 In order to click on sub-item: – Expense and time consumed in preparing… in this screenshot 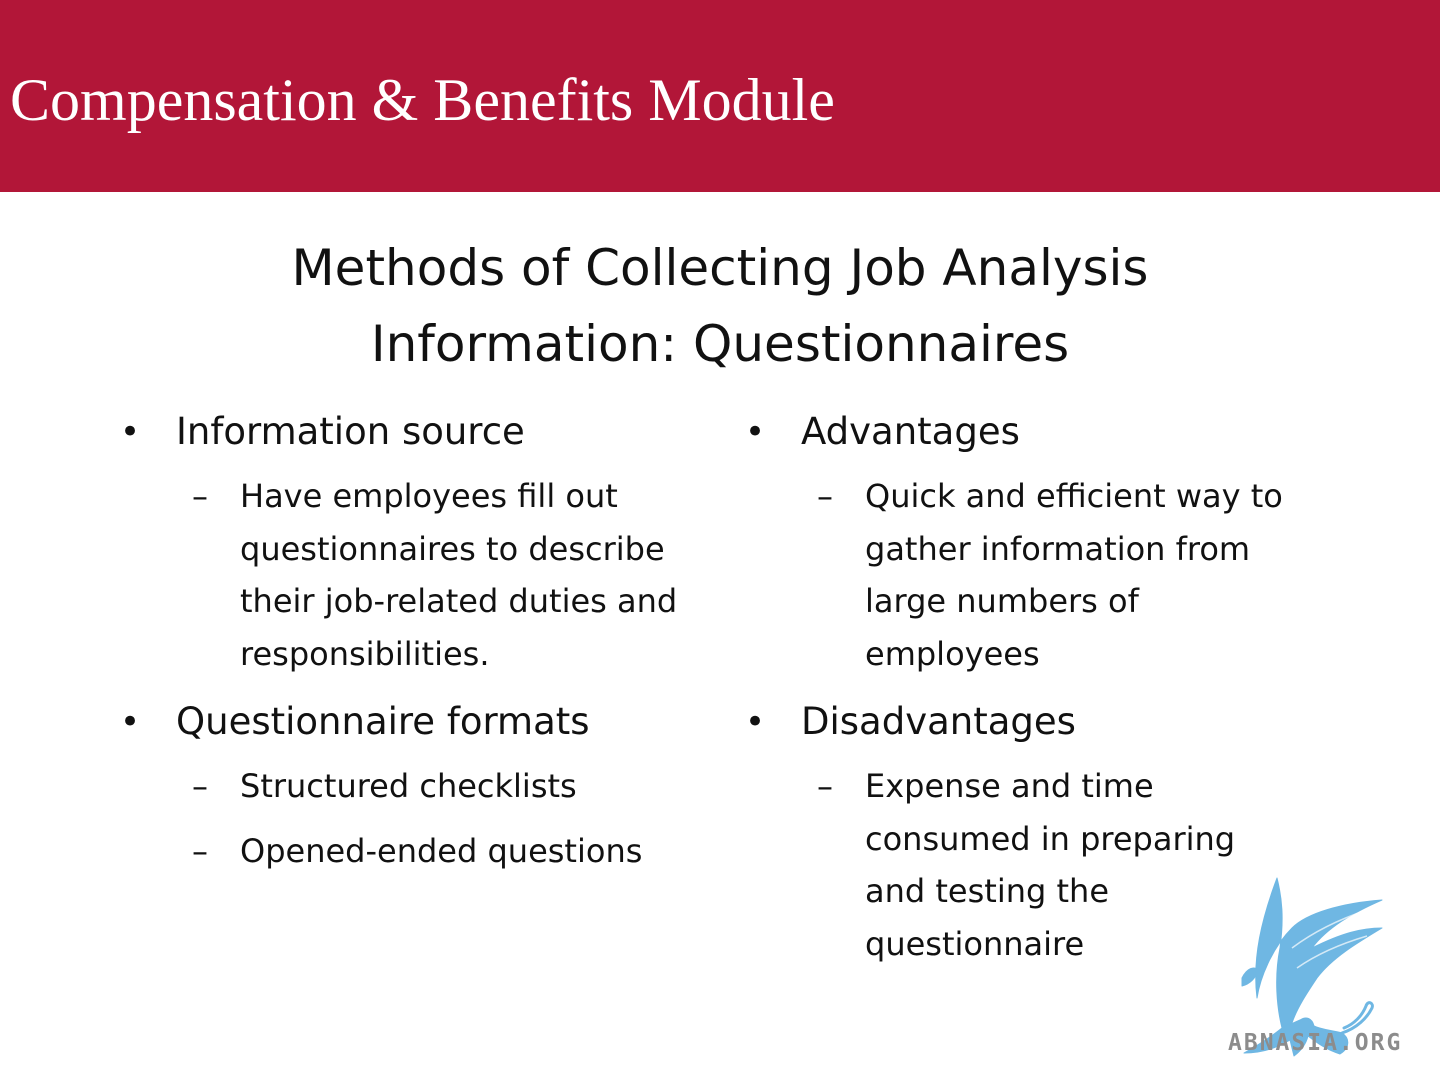, I will do `click(1025, 865)`.